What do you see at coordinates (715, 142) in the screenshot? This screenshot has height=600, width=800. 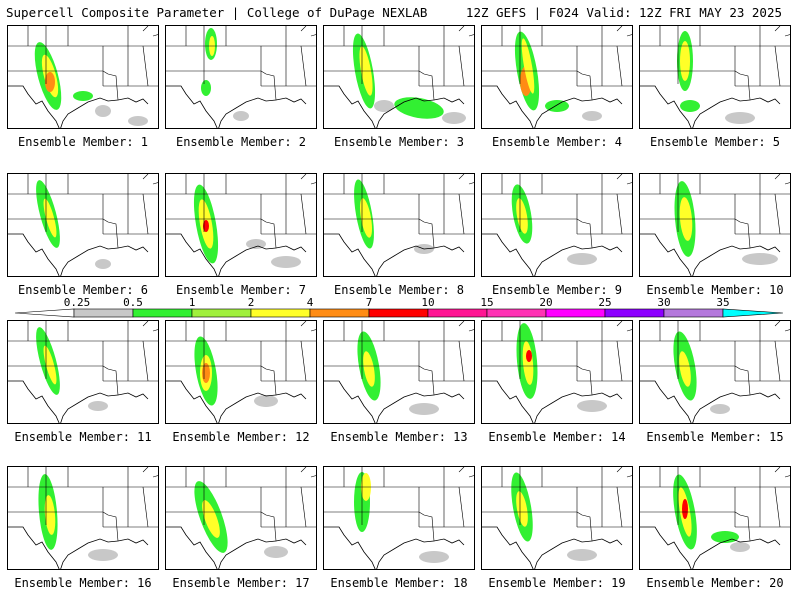 I see `ensemble-member-label: Ensemble Member: 5` at bounding box center [715, 142].